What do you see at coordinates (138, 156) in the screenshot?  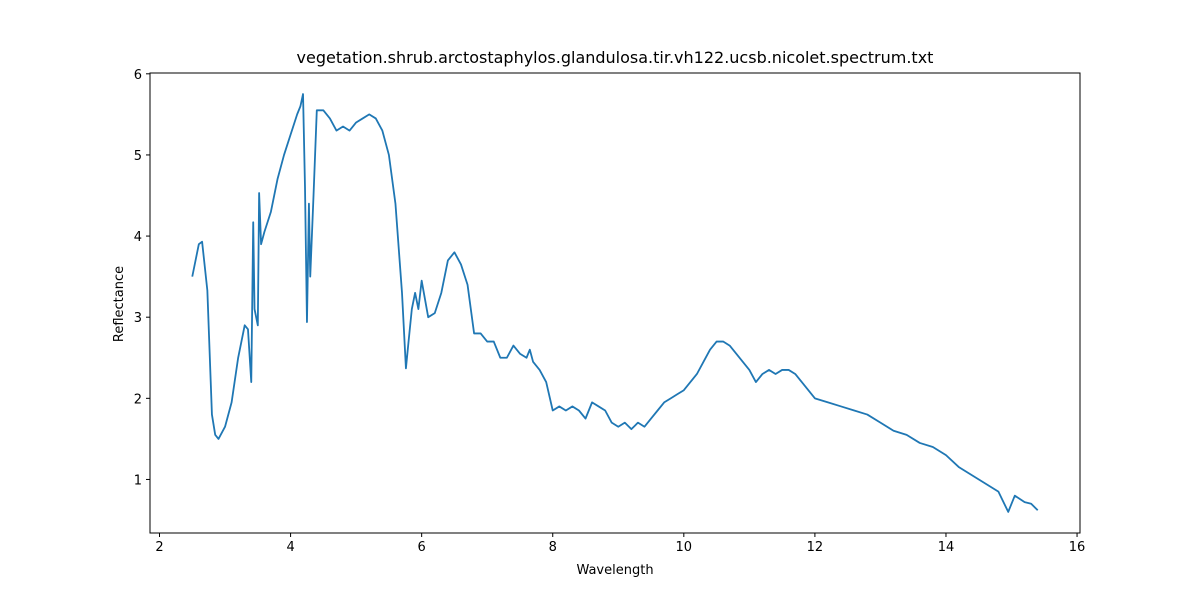 I see `y-tick-label: 5` at bounding box center [138, 156].